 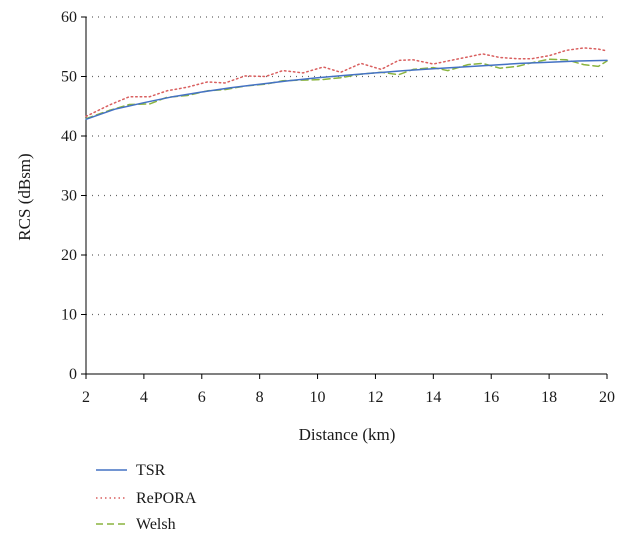 I want to click on series-line-repora, so click(x=346, y=82).